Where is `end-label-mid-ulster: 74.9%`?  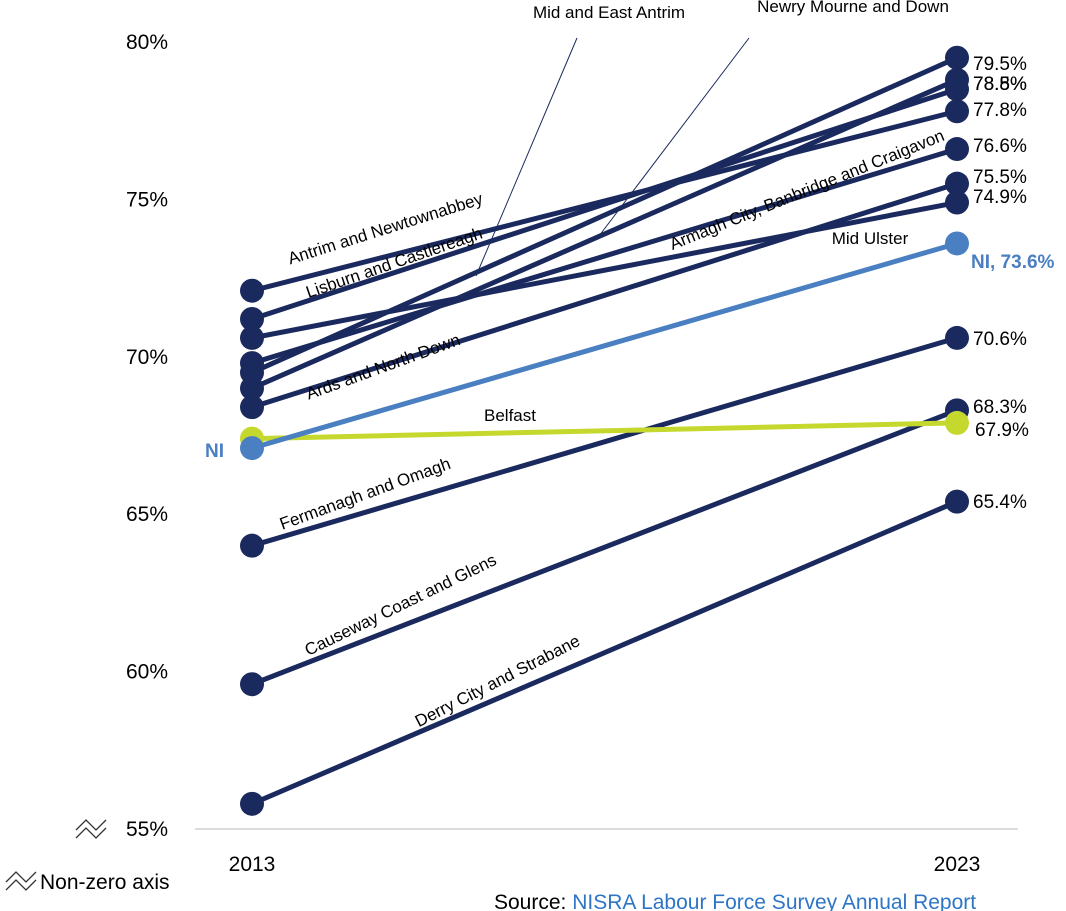
end-label-mid-ulster: 74.9% is located at coordinates (1000, 197).